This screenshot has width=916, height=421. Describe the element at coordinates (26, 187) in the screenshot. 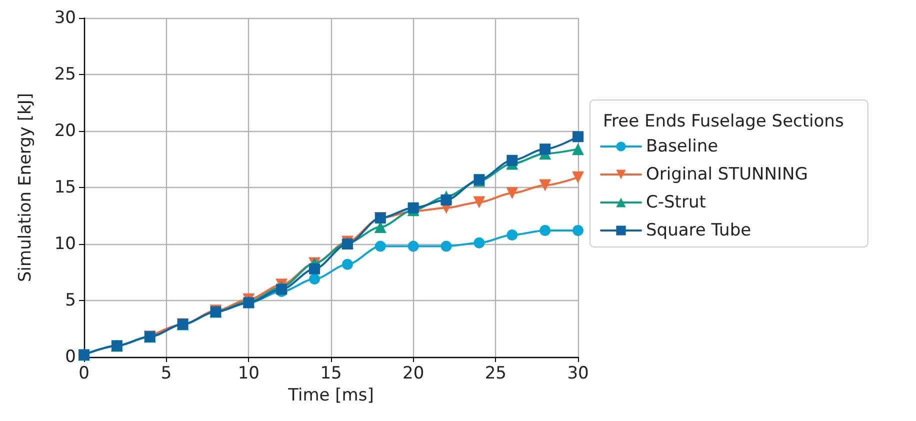

I see `y-axis-title: Simulation Energy [kJ]` at that location.